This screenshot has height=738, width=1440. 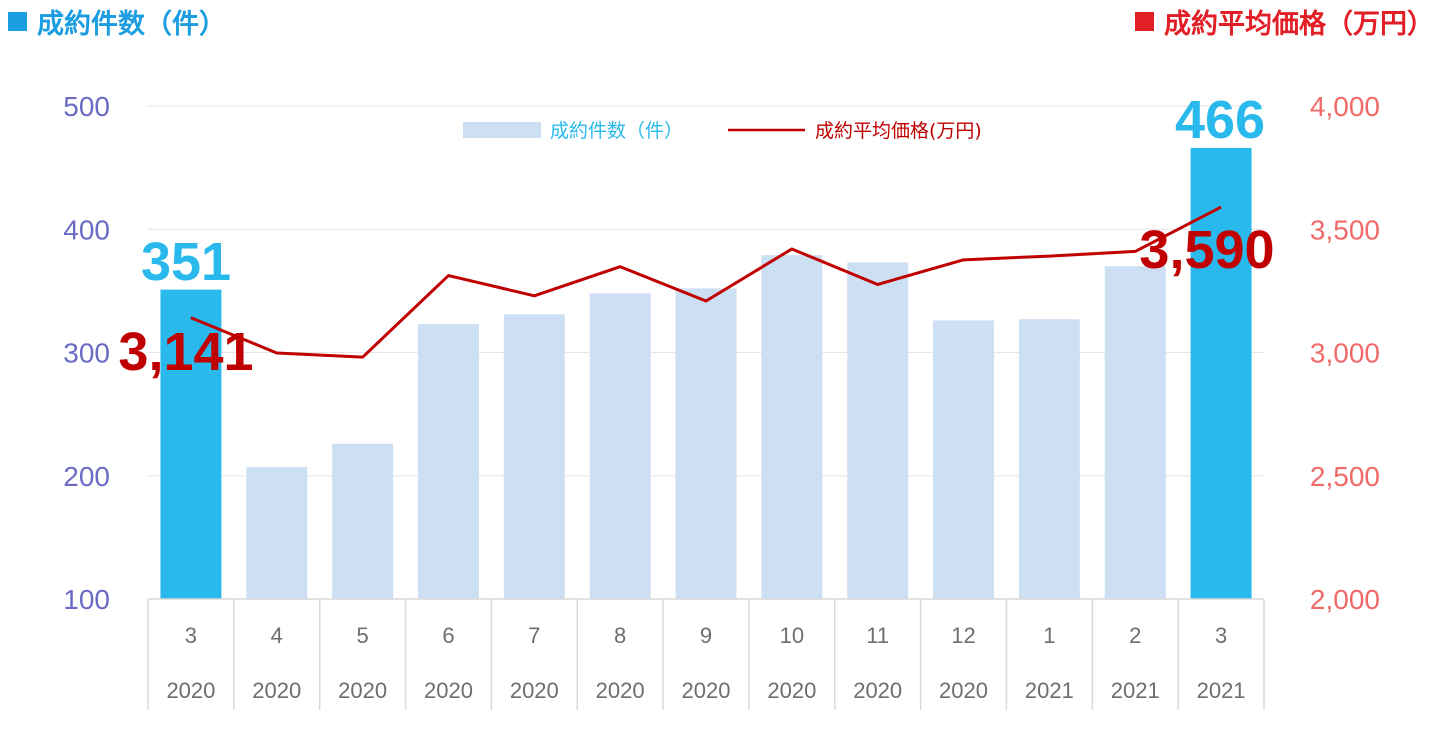 I want to click on right-y-tick-label: 4,000, so click(x=1345, y=106).